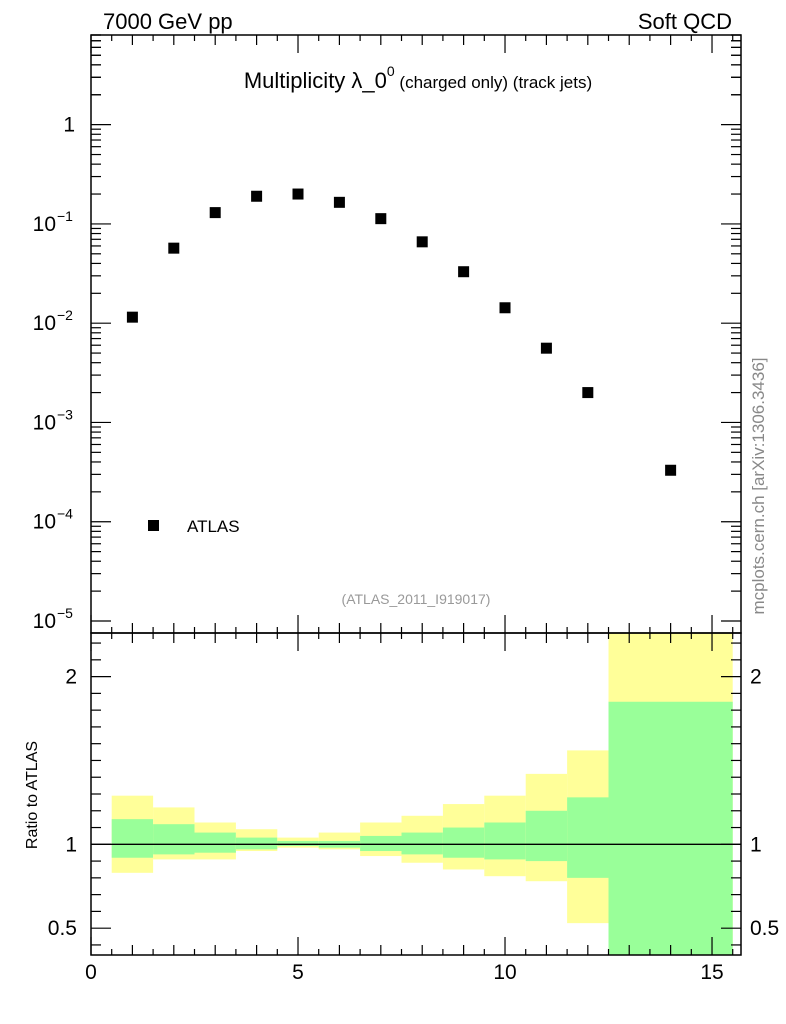 The height and width of the screenshot is (1024, 786). I want to click on y-tick-label-0: 1, so click(69, 125).